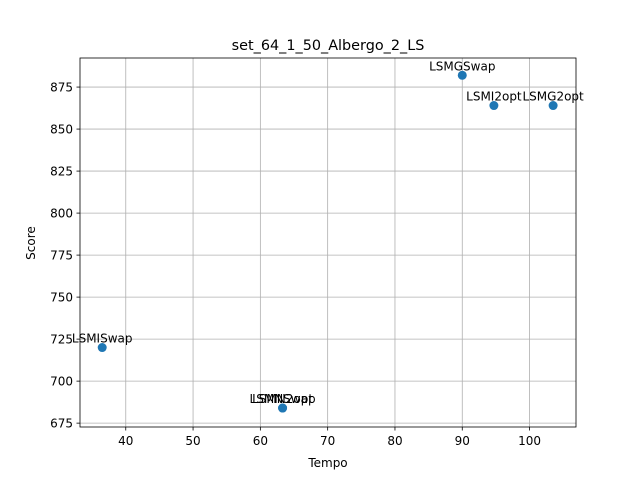  Describe the element at coordinates (102, 339) in the screenshot. I see `point-label: LSMISwap` at that location.